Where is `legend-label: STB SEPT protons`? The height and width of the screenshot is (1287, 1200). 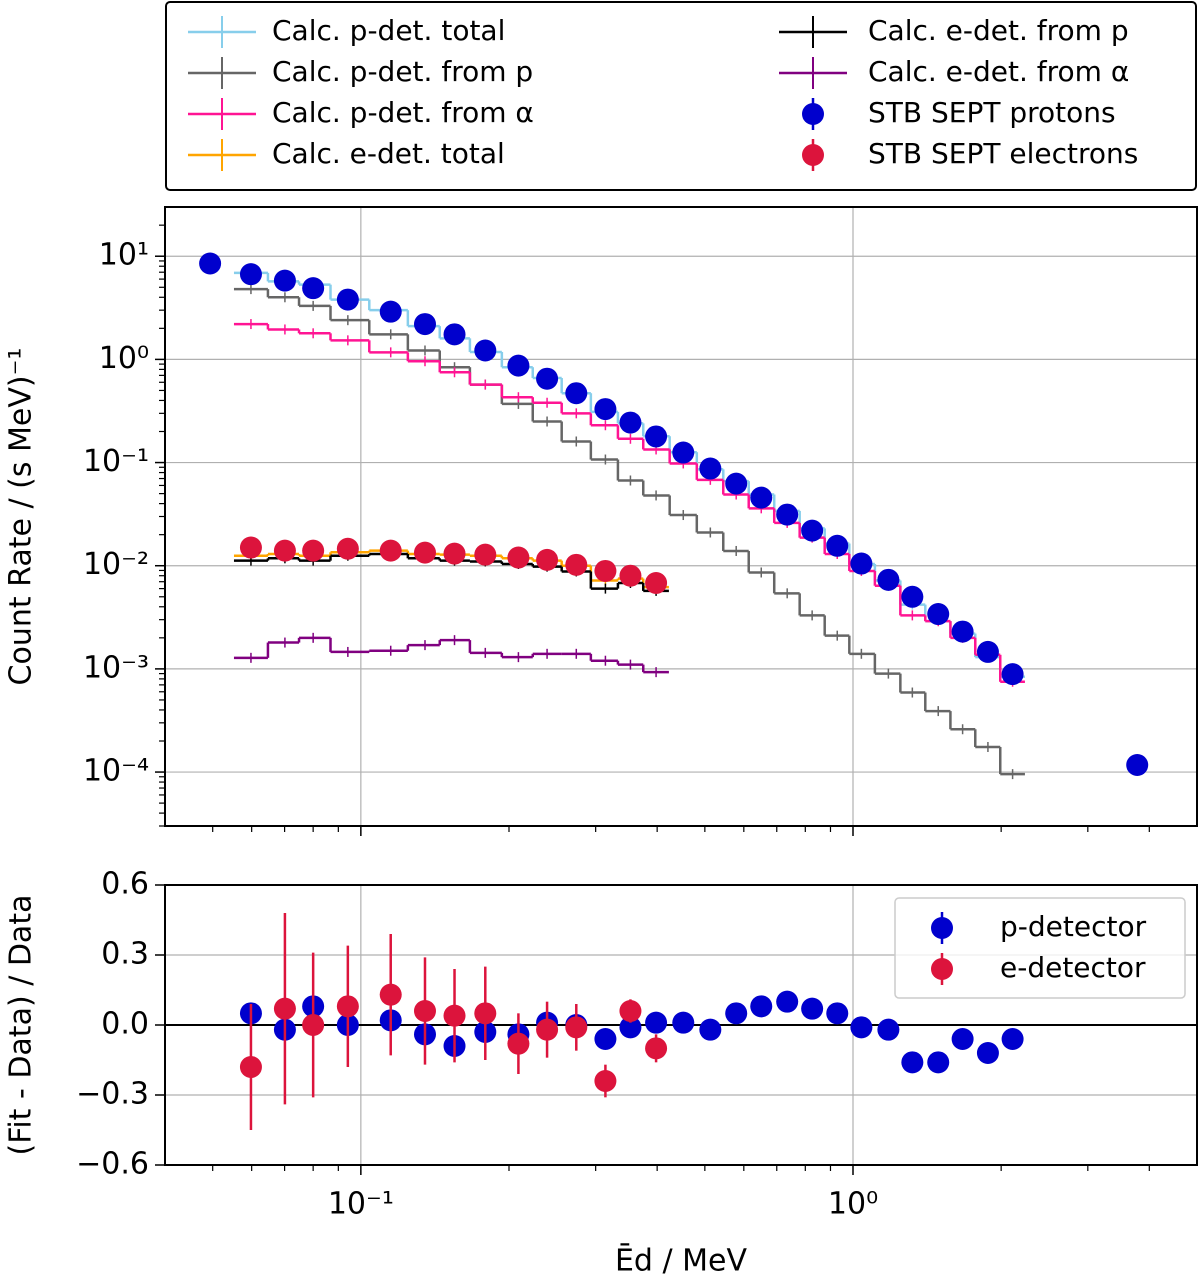
legend-label: STB SEPT protons is located at coordinates (992, 112).